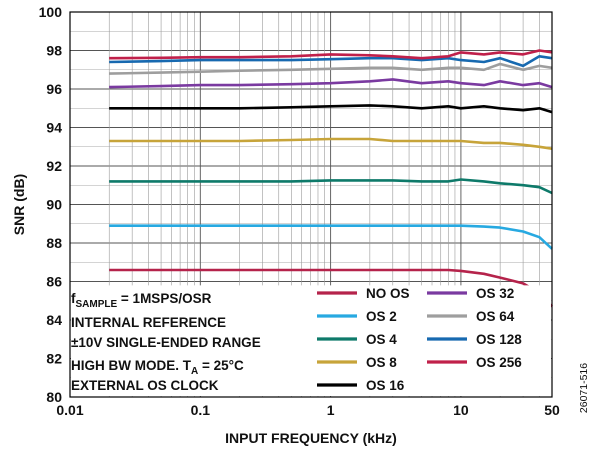 The width and height of the screenshot is (601, 450). What do you see at coordinates (311, 438) in the screenshot?
I see `x-axis-label: INPUT FREQUENCY (kHz)` at bounding box center [311, 438].